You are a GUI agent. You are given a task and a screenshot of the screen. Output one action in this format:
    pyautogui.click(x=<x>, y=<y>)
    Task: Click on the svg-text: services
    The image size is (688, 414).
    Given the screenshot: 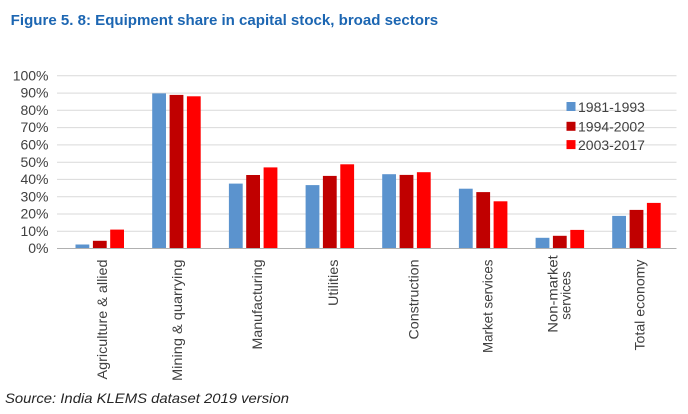 What is the action you would take?
    pyautogui.click(x=565, y=295)
    